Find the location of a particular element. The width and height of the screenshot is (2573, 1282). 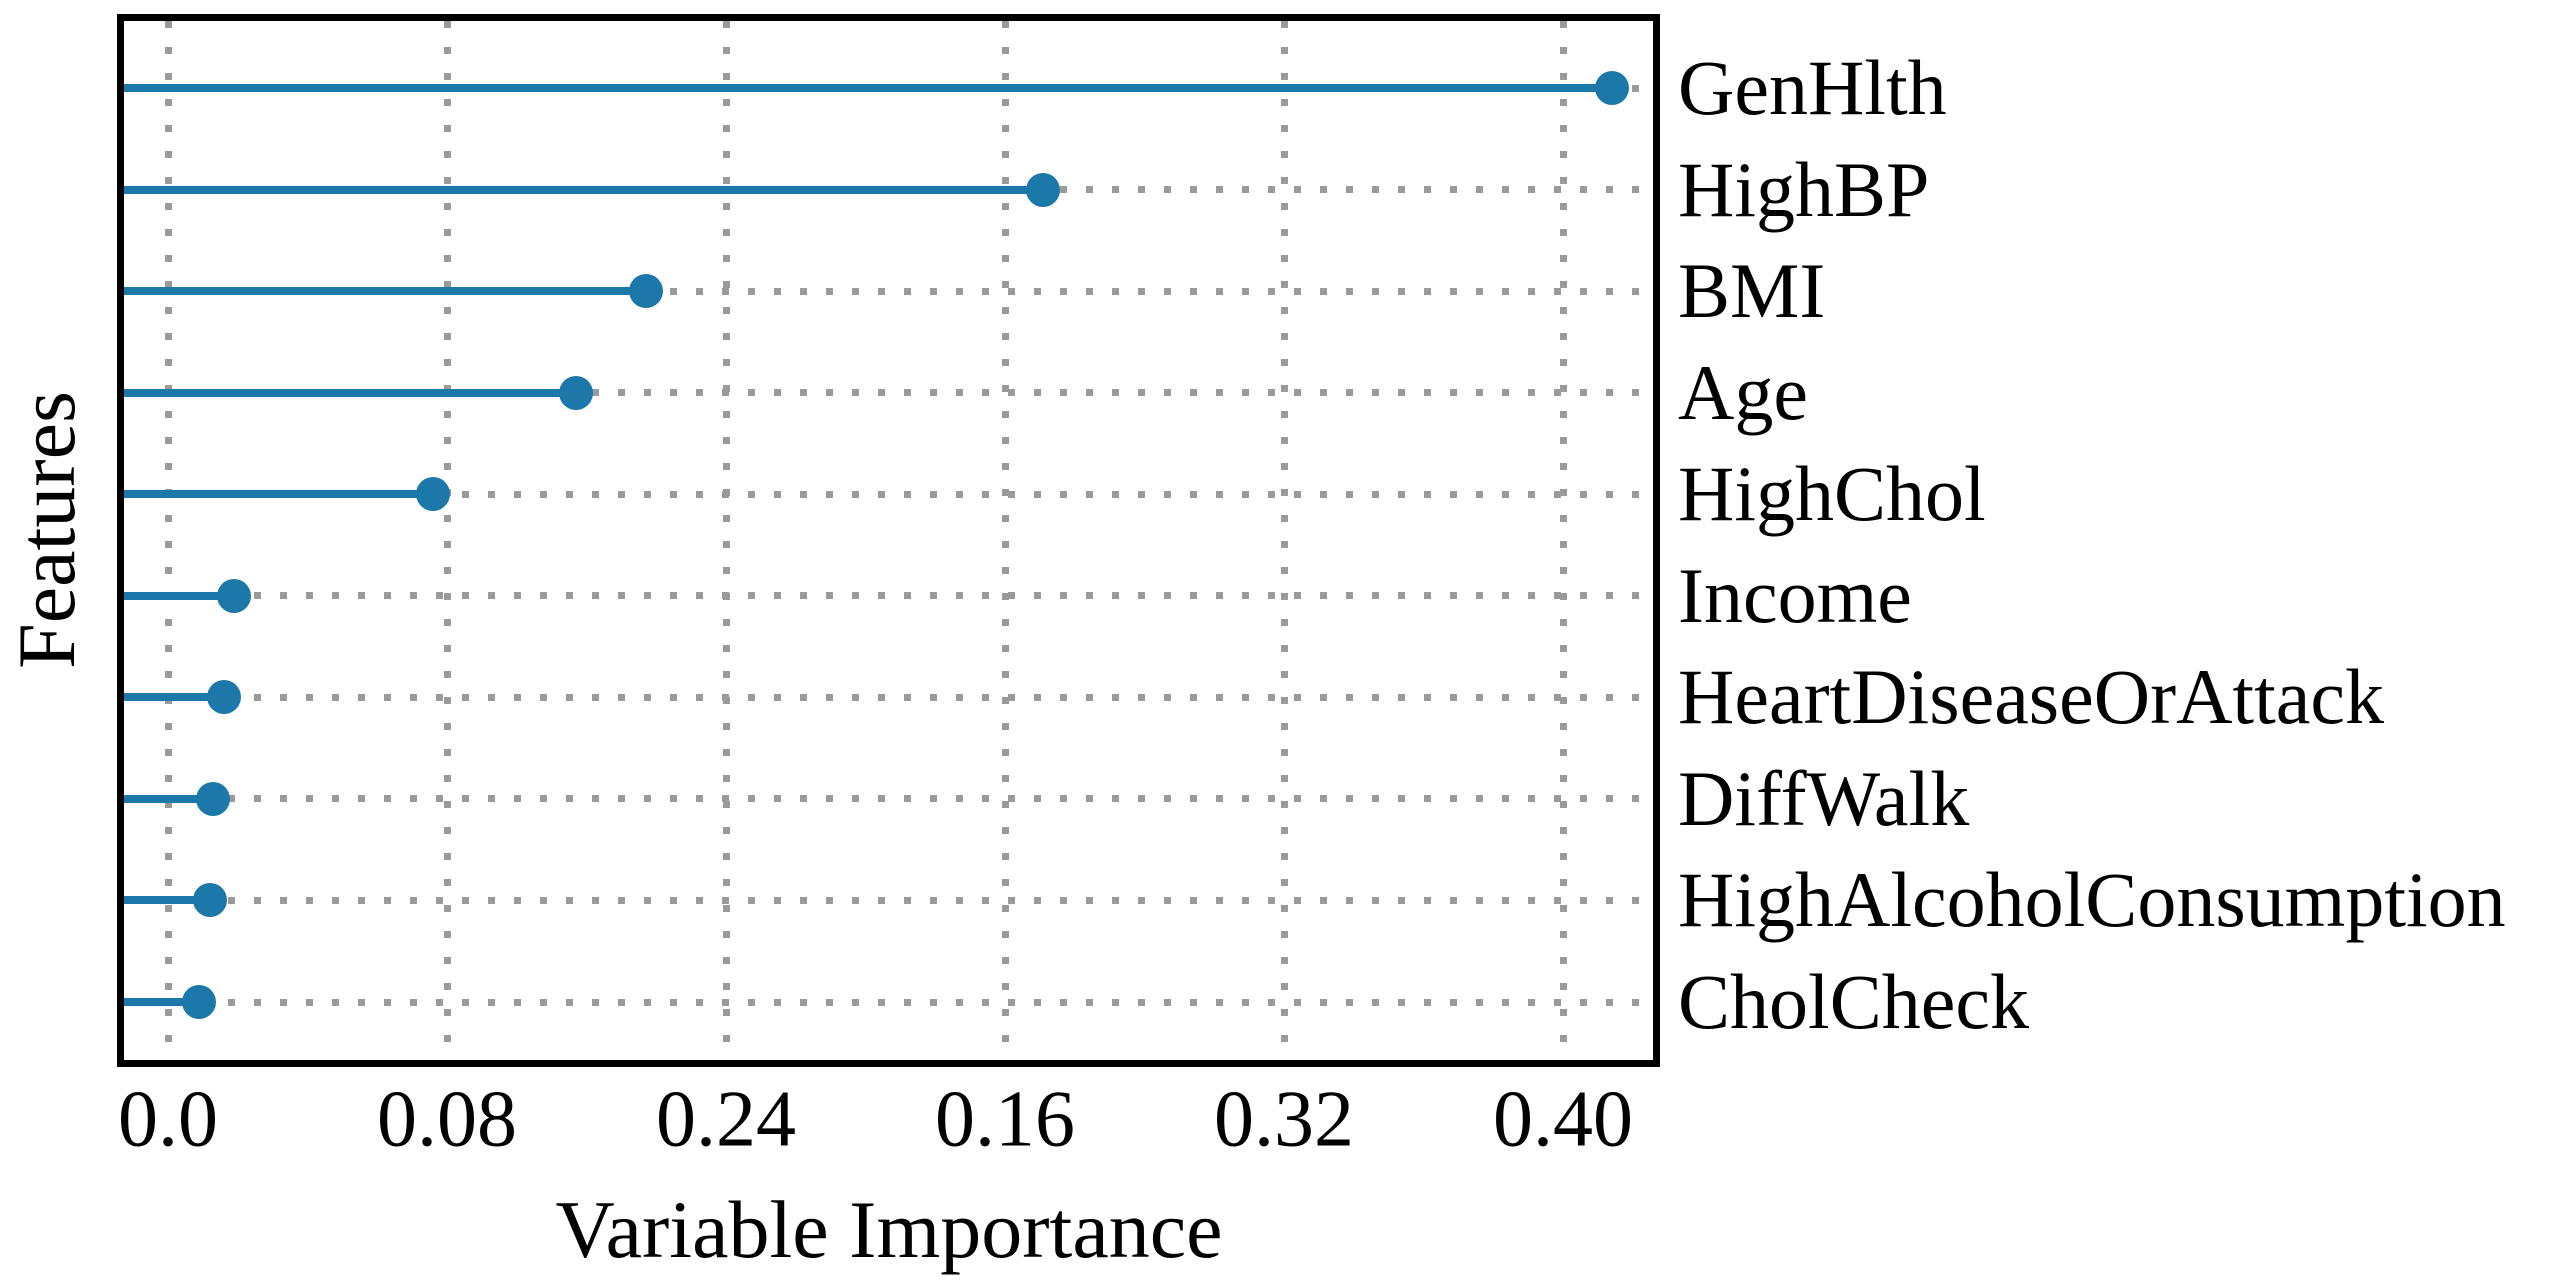

dot-CholCheck is located at coordinates (199, 1002).